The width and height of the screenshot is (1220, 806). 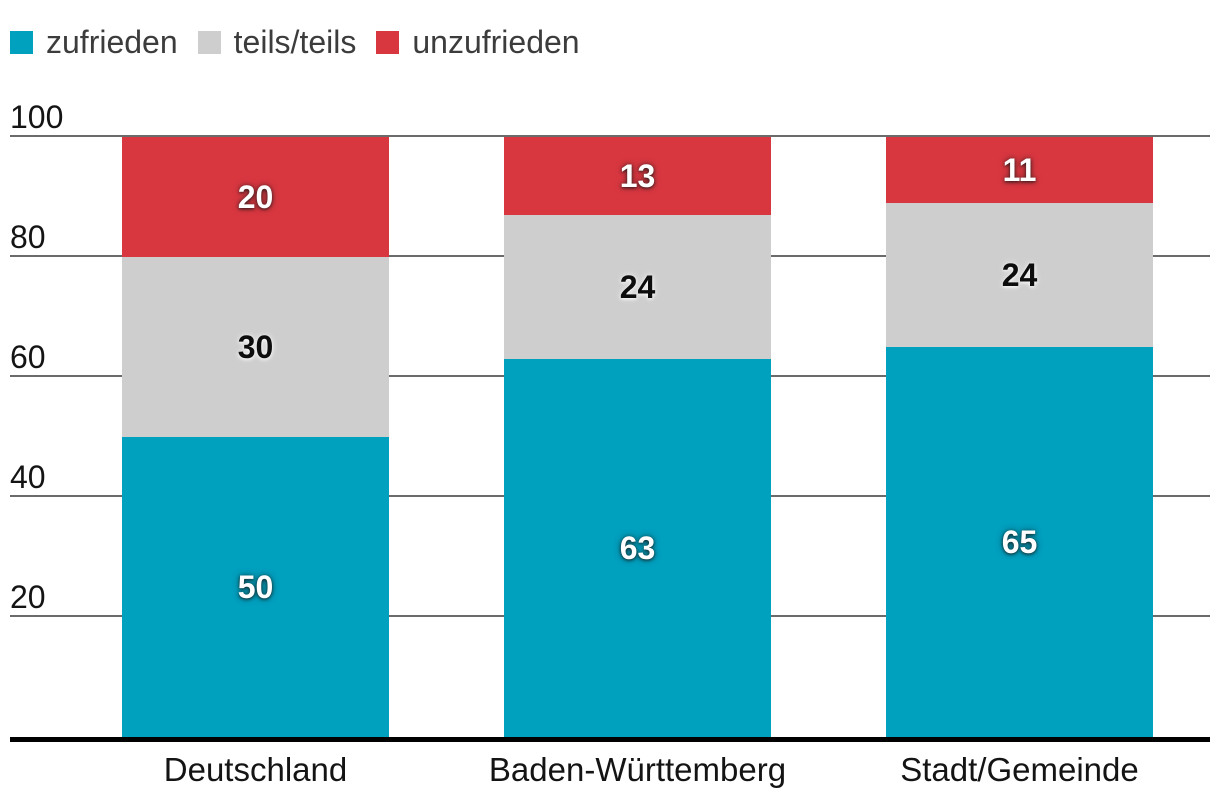 I want to click on y-tick-label-20: 20, so click(x=28, y=597).